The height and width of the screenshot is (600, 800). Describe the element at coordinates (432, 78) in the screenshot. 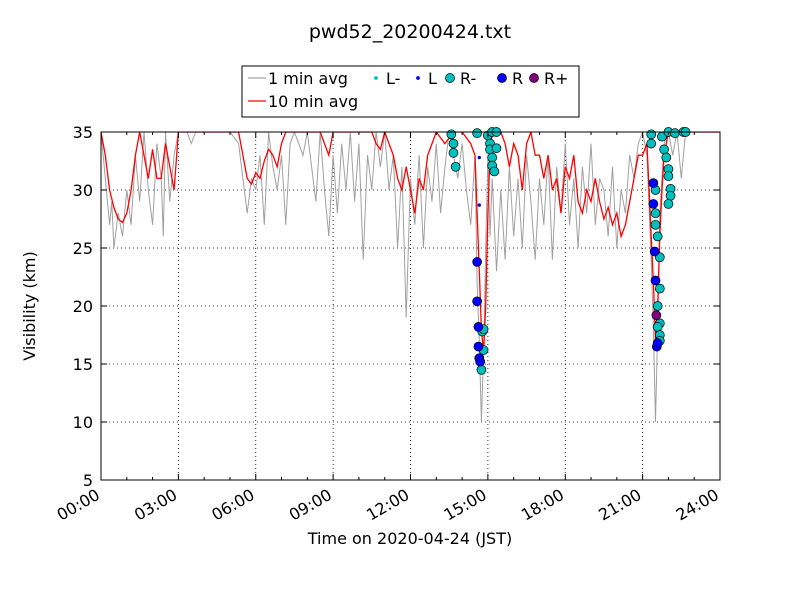

I see `legend-label: L` at that location.